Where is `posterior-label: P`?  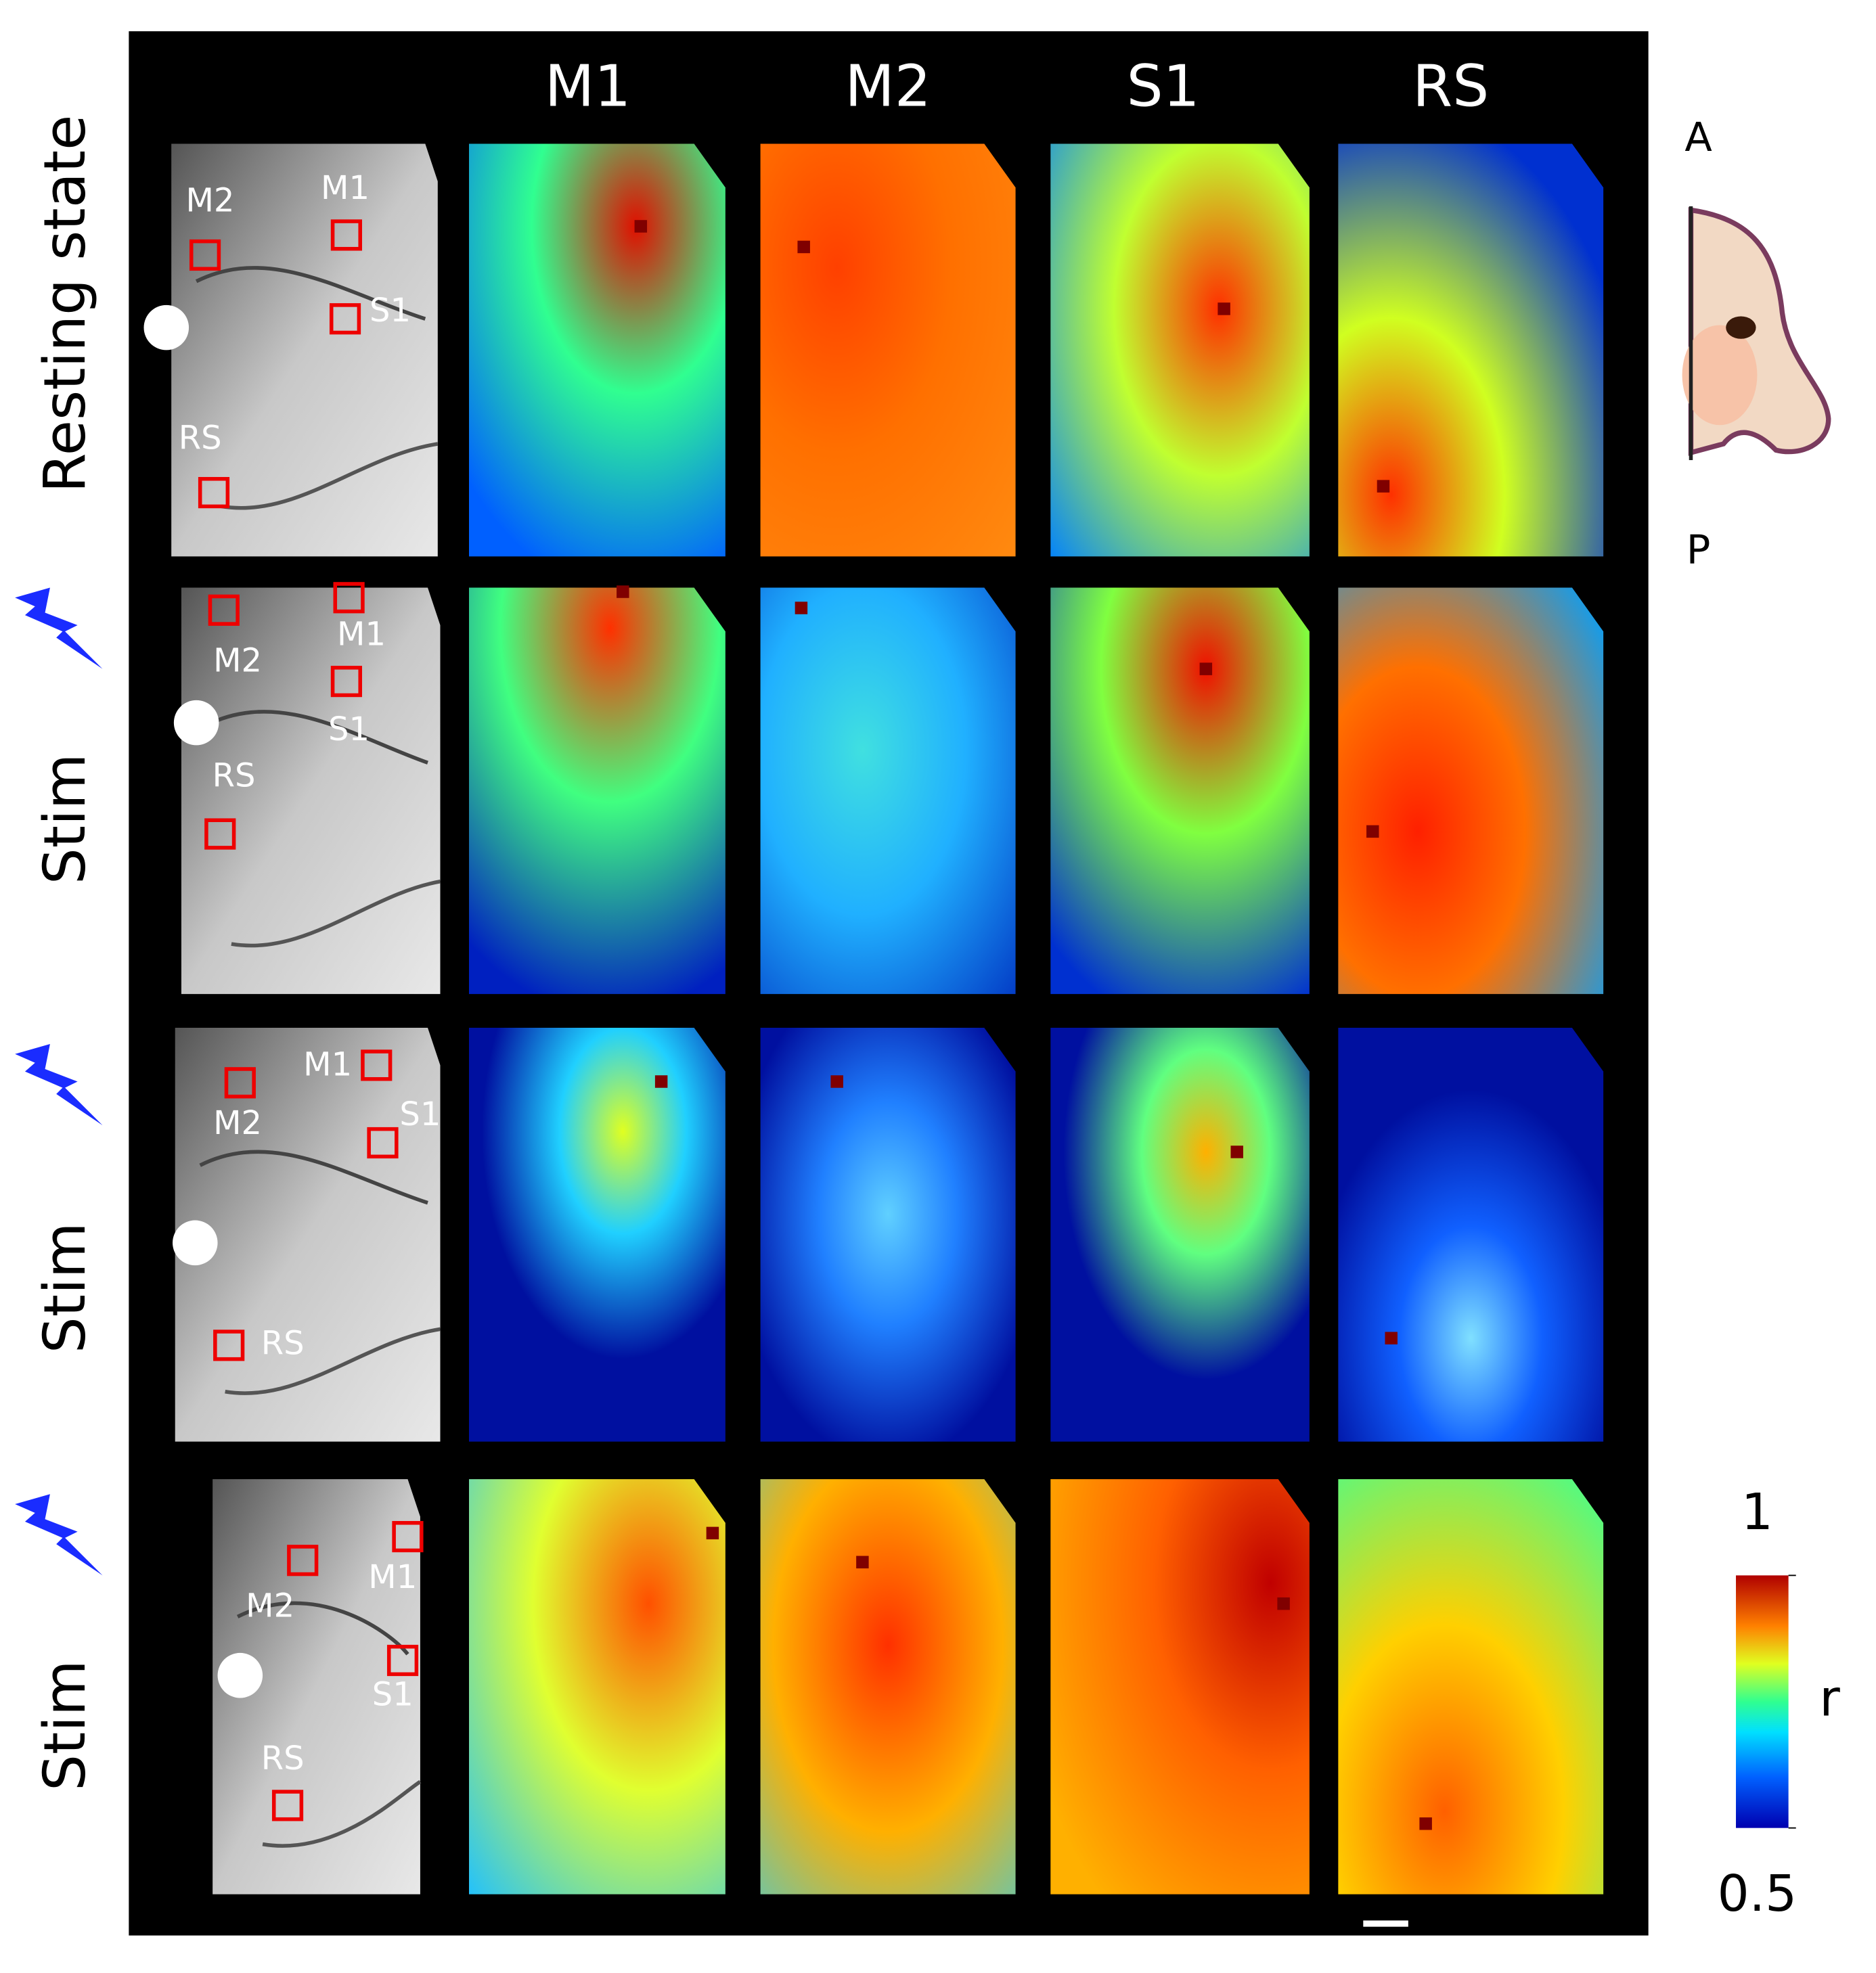
posterior-label: P is located at coordinates (1699, 549).